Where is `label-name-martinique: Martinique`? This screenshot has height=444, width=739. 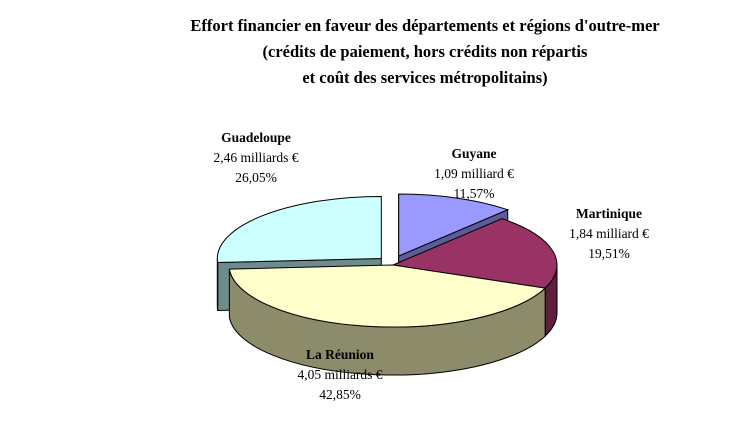 label-name-martinique: Martinique is located at coordinates (609, 213).